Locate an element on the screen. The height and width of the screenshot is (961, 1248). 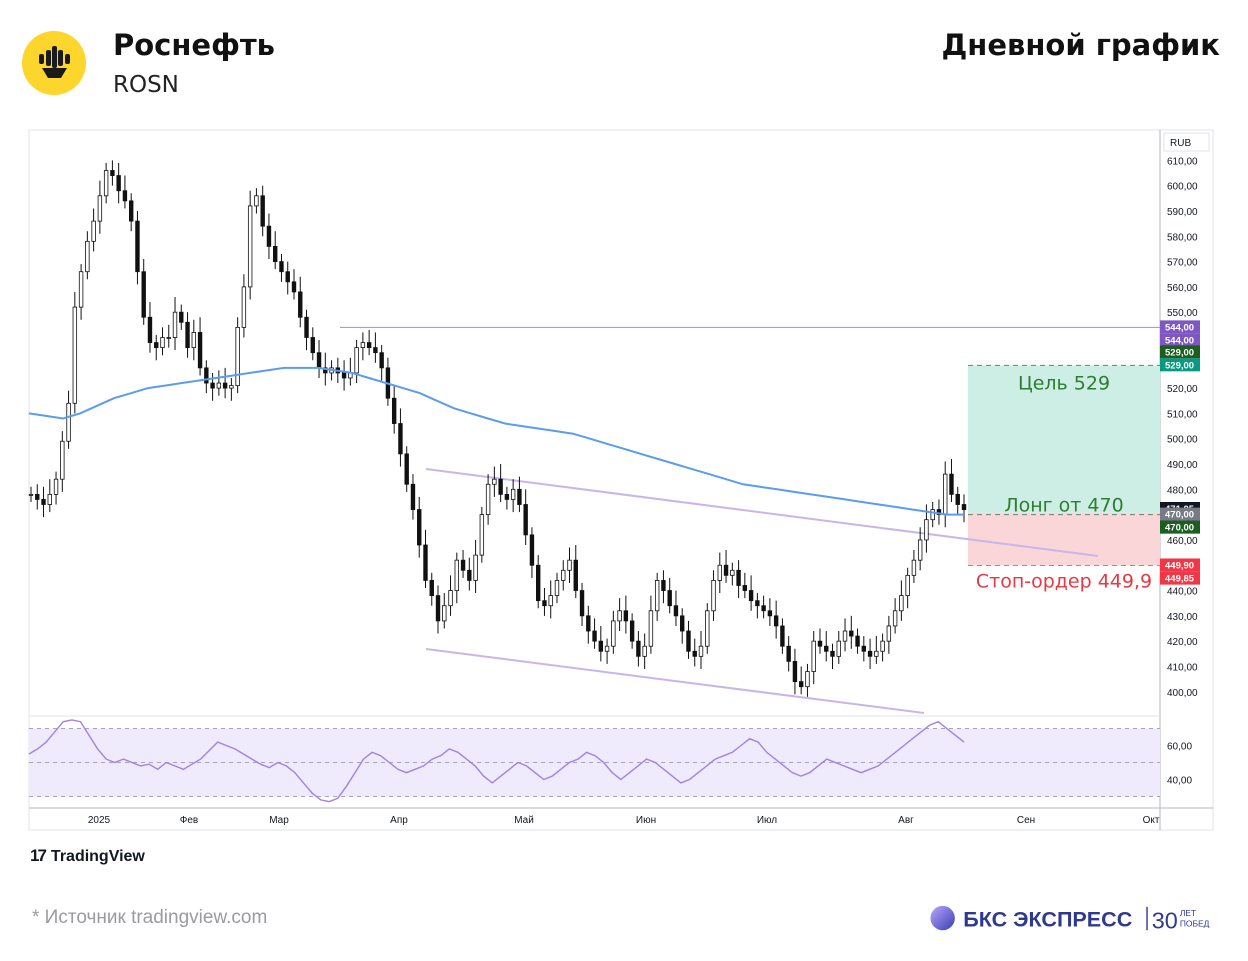
x-tick-label: Апр is located at coordinates (399, 820).